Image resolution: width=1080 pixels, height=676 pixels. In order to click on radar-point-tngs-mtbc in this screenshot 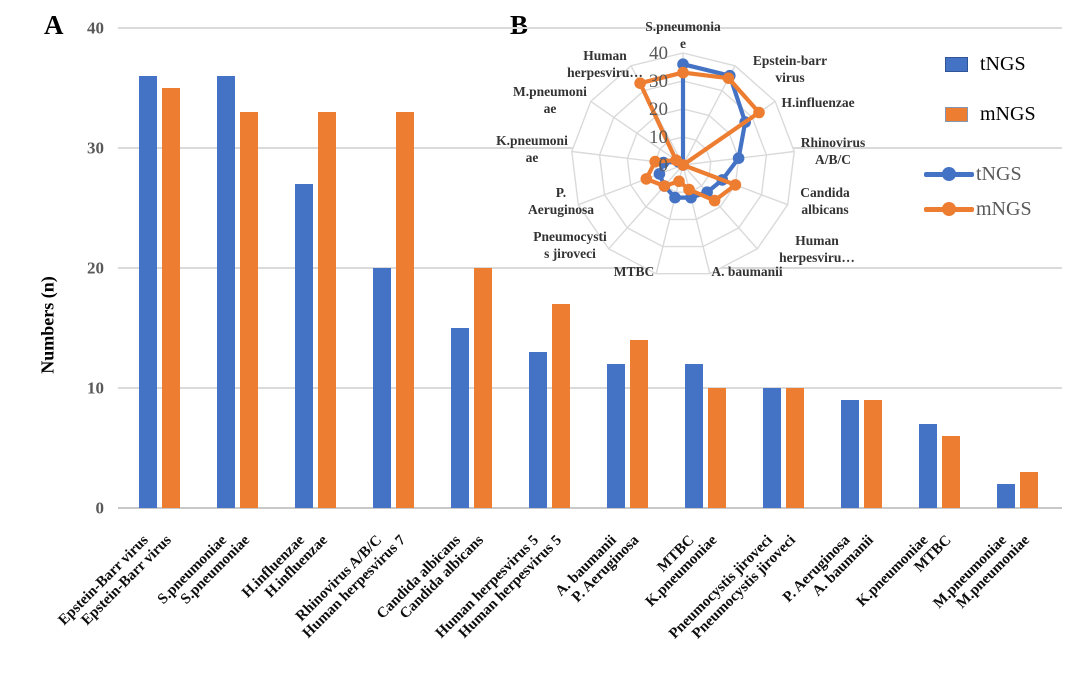, I will do `click(675, 197)`.